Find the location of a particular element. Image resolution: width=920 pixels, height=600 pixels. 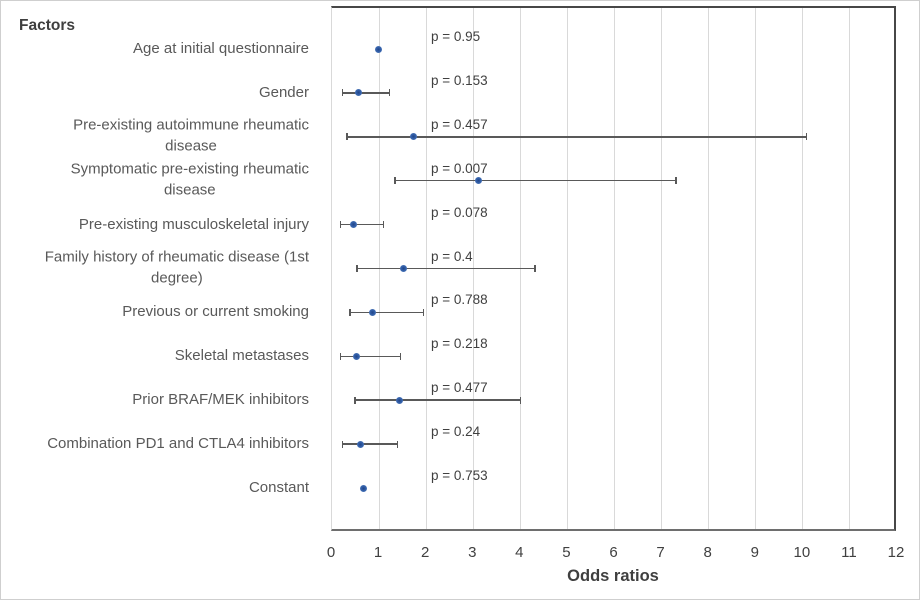

x-tick-label: 8 is located at coordinates (707, 552).